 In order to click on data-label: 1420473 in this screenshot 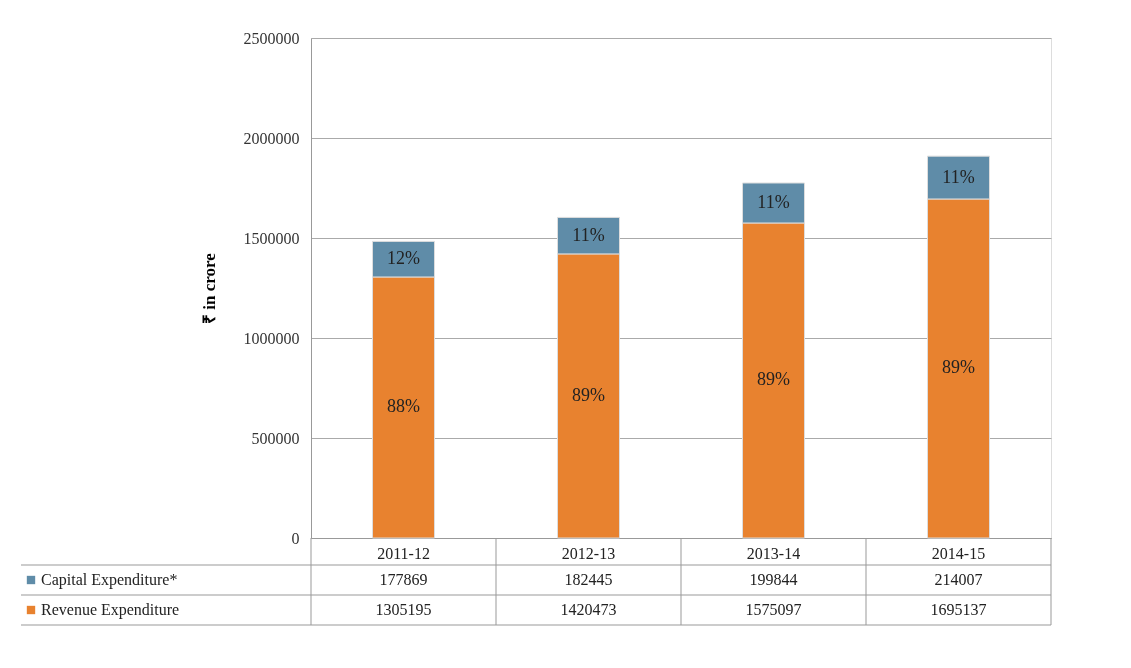, I will do `click(588, 609)`.